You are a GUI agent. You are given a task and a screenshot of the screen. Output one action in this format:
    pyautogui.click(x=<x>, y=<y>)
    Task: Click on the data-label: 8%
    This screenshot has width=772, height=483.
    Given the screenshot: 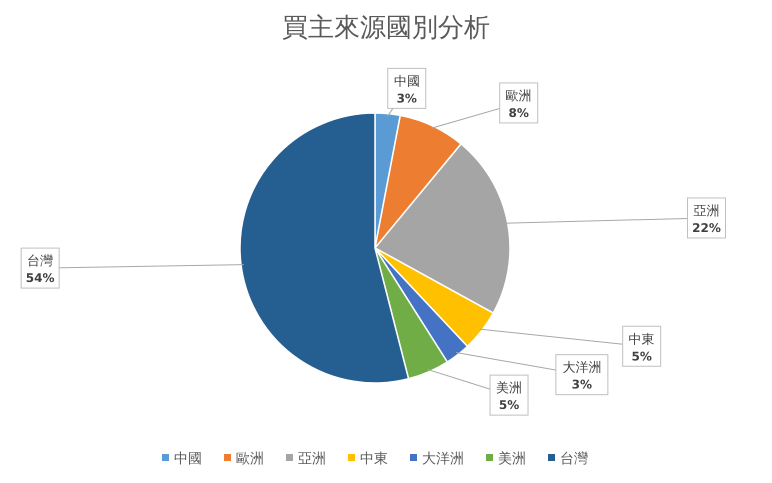 What is the action you would take?
    pyautogui.click(x=518, y=113)
    